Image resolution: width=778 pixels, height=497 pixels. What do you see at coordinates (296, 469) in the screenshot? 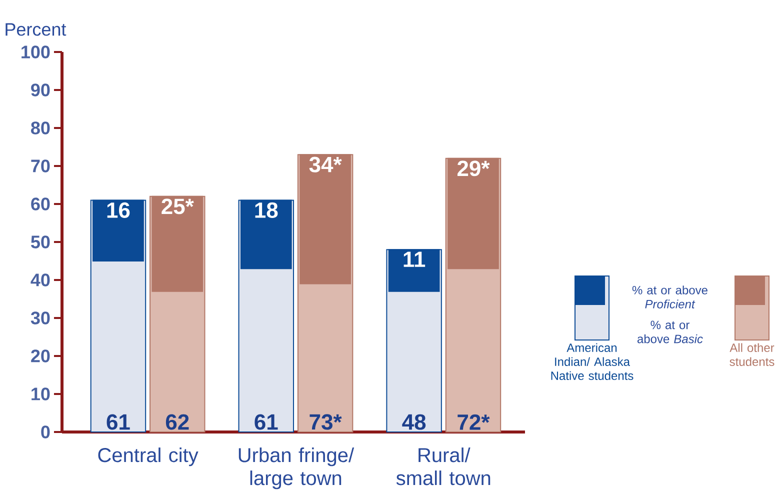
I see `x-tick-label: Urban fringe/ large town` at bounding box center [296, 469].